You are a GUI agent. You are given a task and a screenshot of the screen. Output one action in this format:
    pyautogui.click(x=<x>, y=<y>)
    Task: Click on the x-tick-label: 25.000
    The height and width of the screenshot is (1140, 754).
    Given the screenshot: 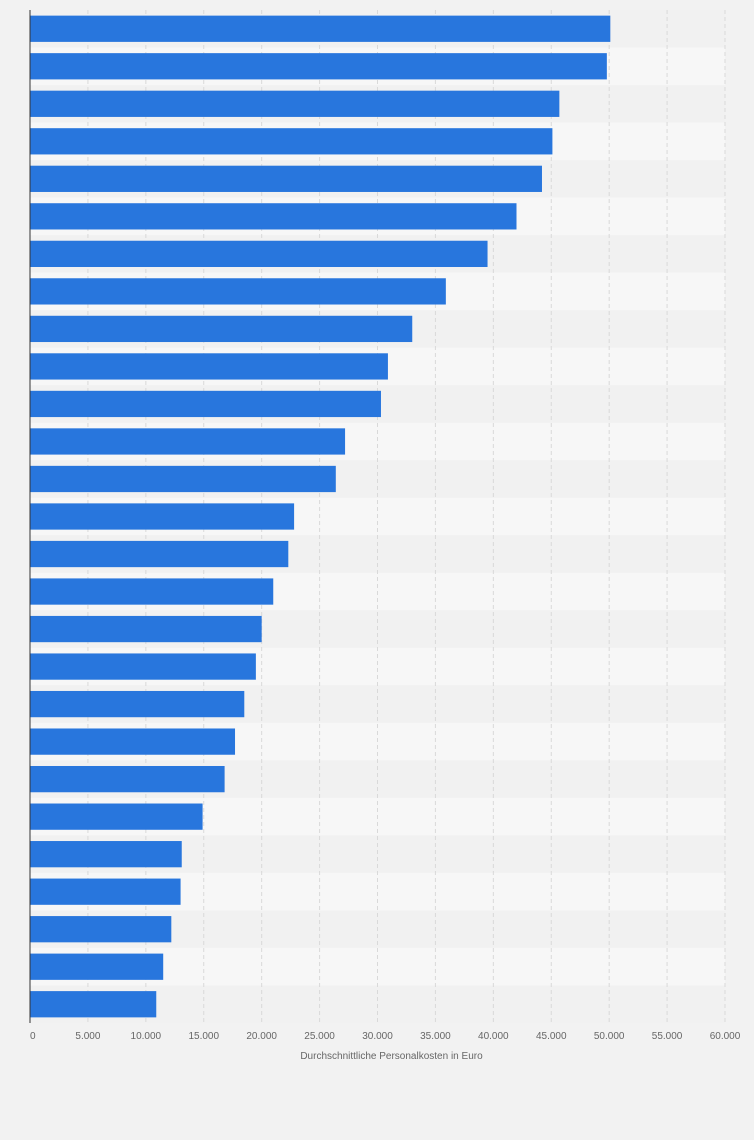 What is the action you would take?
    pyautogui.click(x=319, y=1036)
    